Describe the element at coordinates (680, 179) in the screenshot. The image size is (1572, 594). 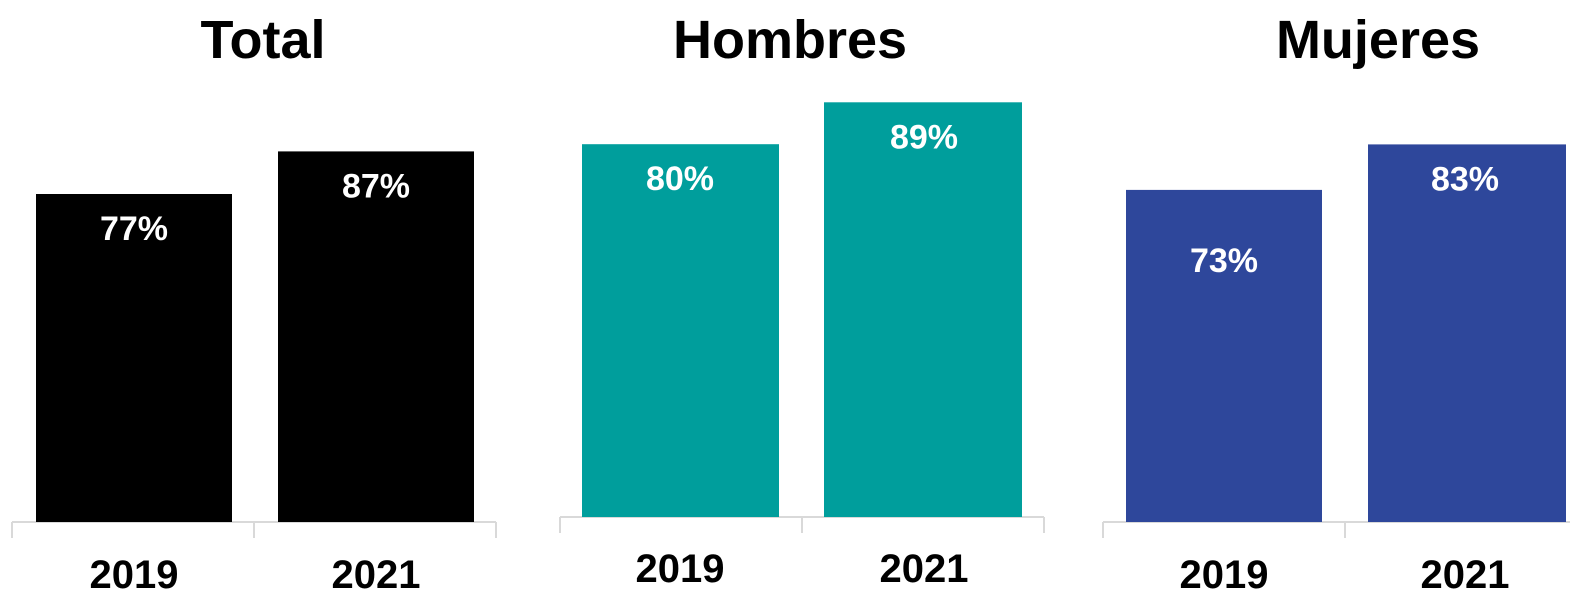
I see `data-label-2019: 80%` at that location.